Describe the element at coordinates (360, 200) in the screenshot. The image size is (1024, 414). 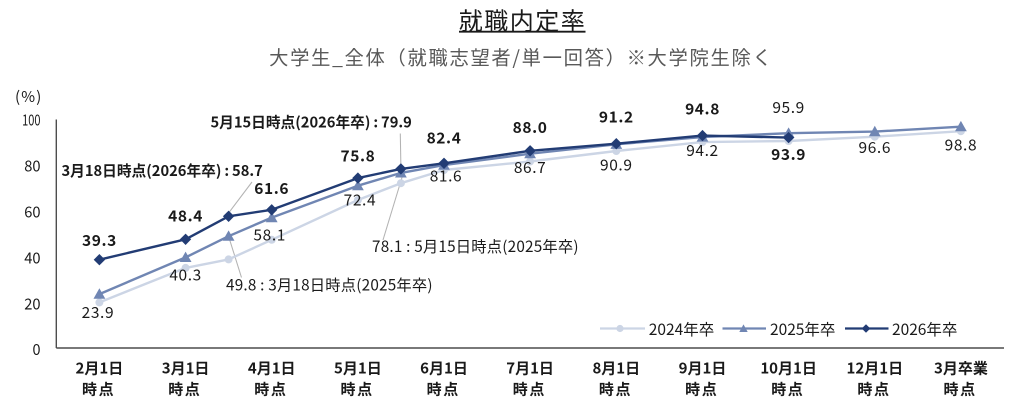
I see `svg-text: 72.4` at that location.